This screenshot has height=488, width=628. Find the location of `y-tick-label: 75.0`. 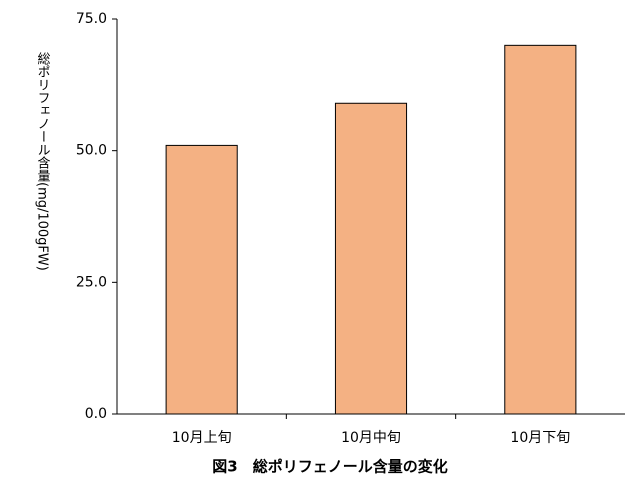

y-tick-label: 75.0 is located at coordinates (91, 19).